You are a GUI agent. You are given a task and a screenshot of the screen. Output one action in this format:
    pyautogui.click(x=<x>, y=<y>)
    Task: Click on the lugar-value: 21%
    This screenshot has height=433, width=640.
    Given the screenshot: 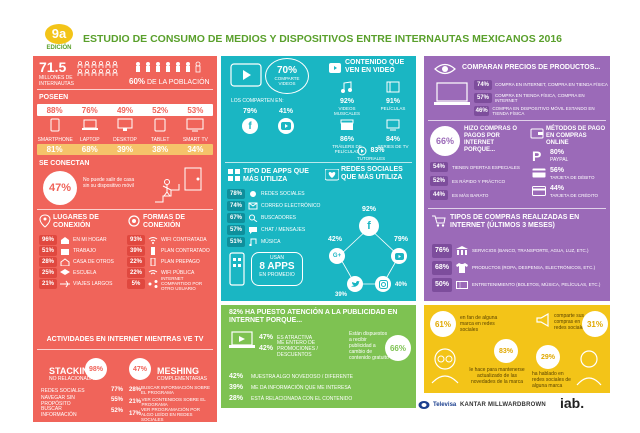 What is the action you would take?
    pyautogui.click(x=48, y=283)
    